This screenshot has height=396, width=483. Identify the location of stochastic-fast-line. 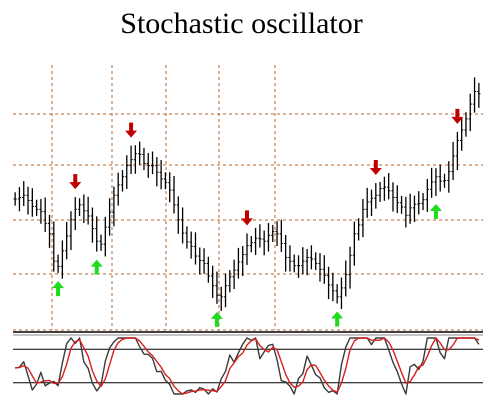
(247, 366).